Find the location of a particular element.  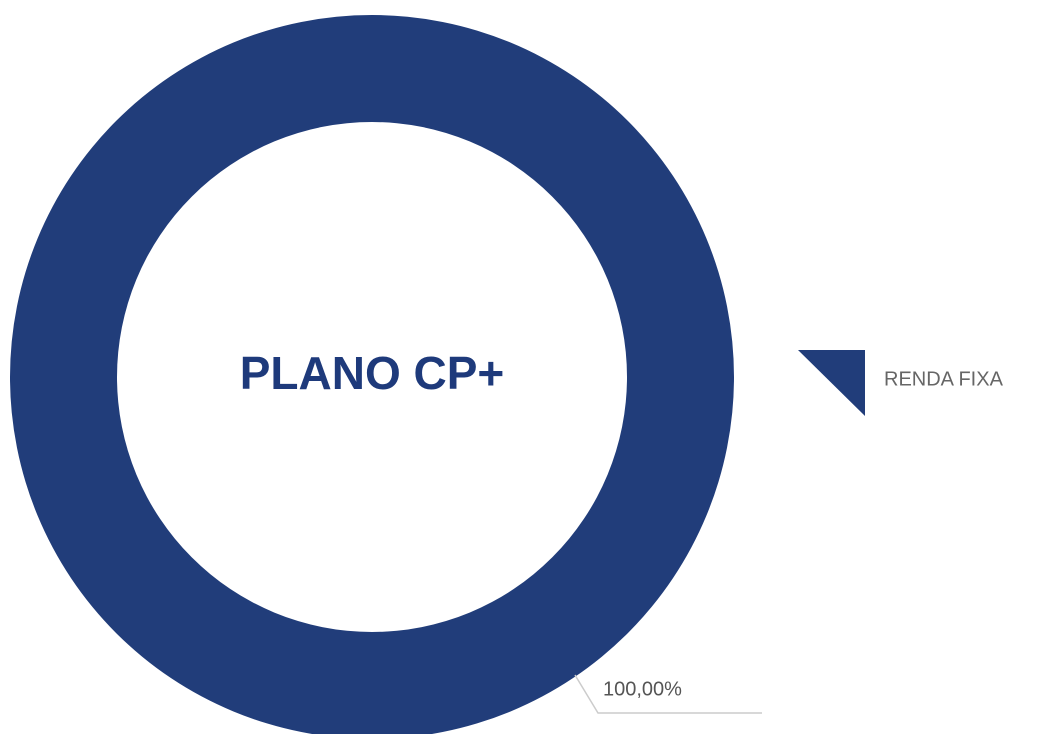

center-title: PLANO CP+ is located at coordinates (372, 373).